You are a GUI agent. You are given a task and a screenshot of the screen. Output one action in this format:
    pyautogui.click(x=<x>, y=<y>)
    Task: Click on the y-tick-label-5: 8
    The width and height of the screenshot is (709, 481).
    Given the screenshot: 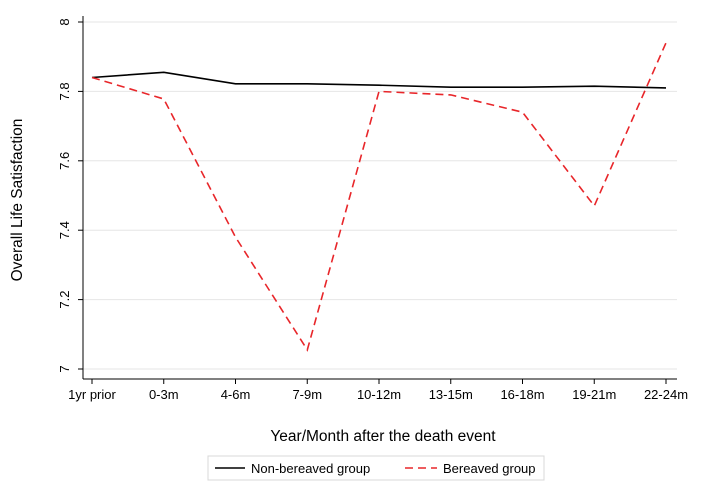 What is the action you would take?
    pyautogui.click(x=64, y=21)
    